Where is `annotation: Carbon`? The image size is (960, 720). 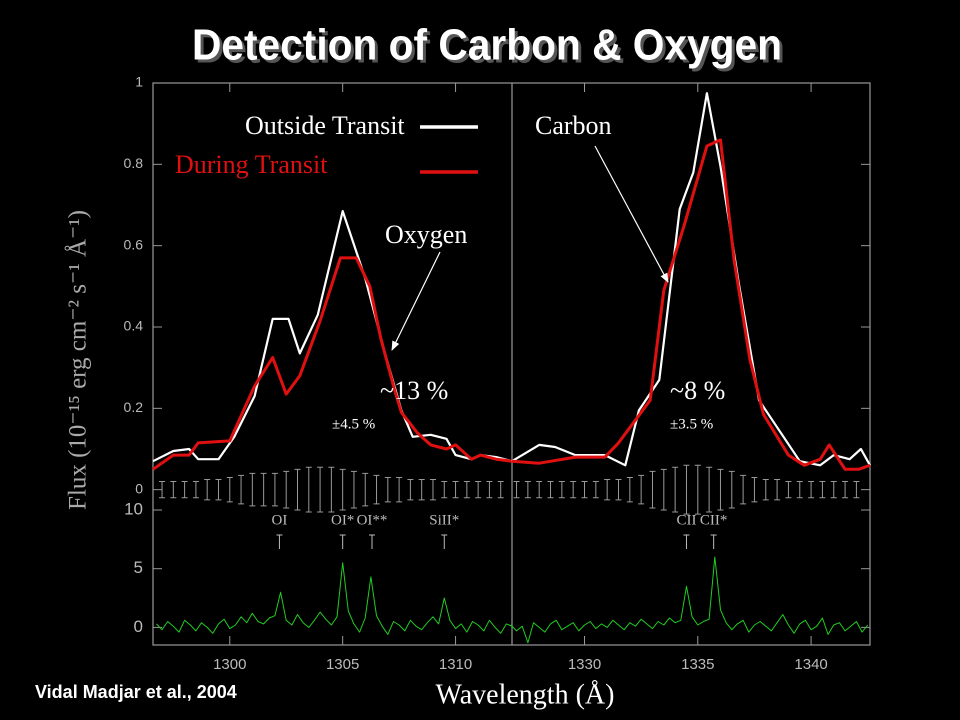 annotation: Carbon is located at coordinates (573, 125).